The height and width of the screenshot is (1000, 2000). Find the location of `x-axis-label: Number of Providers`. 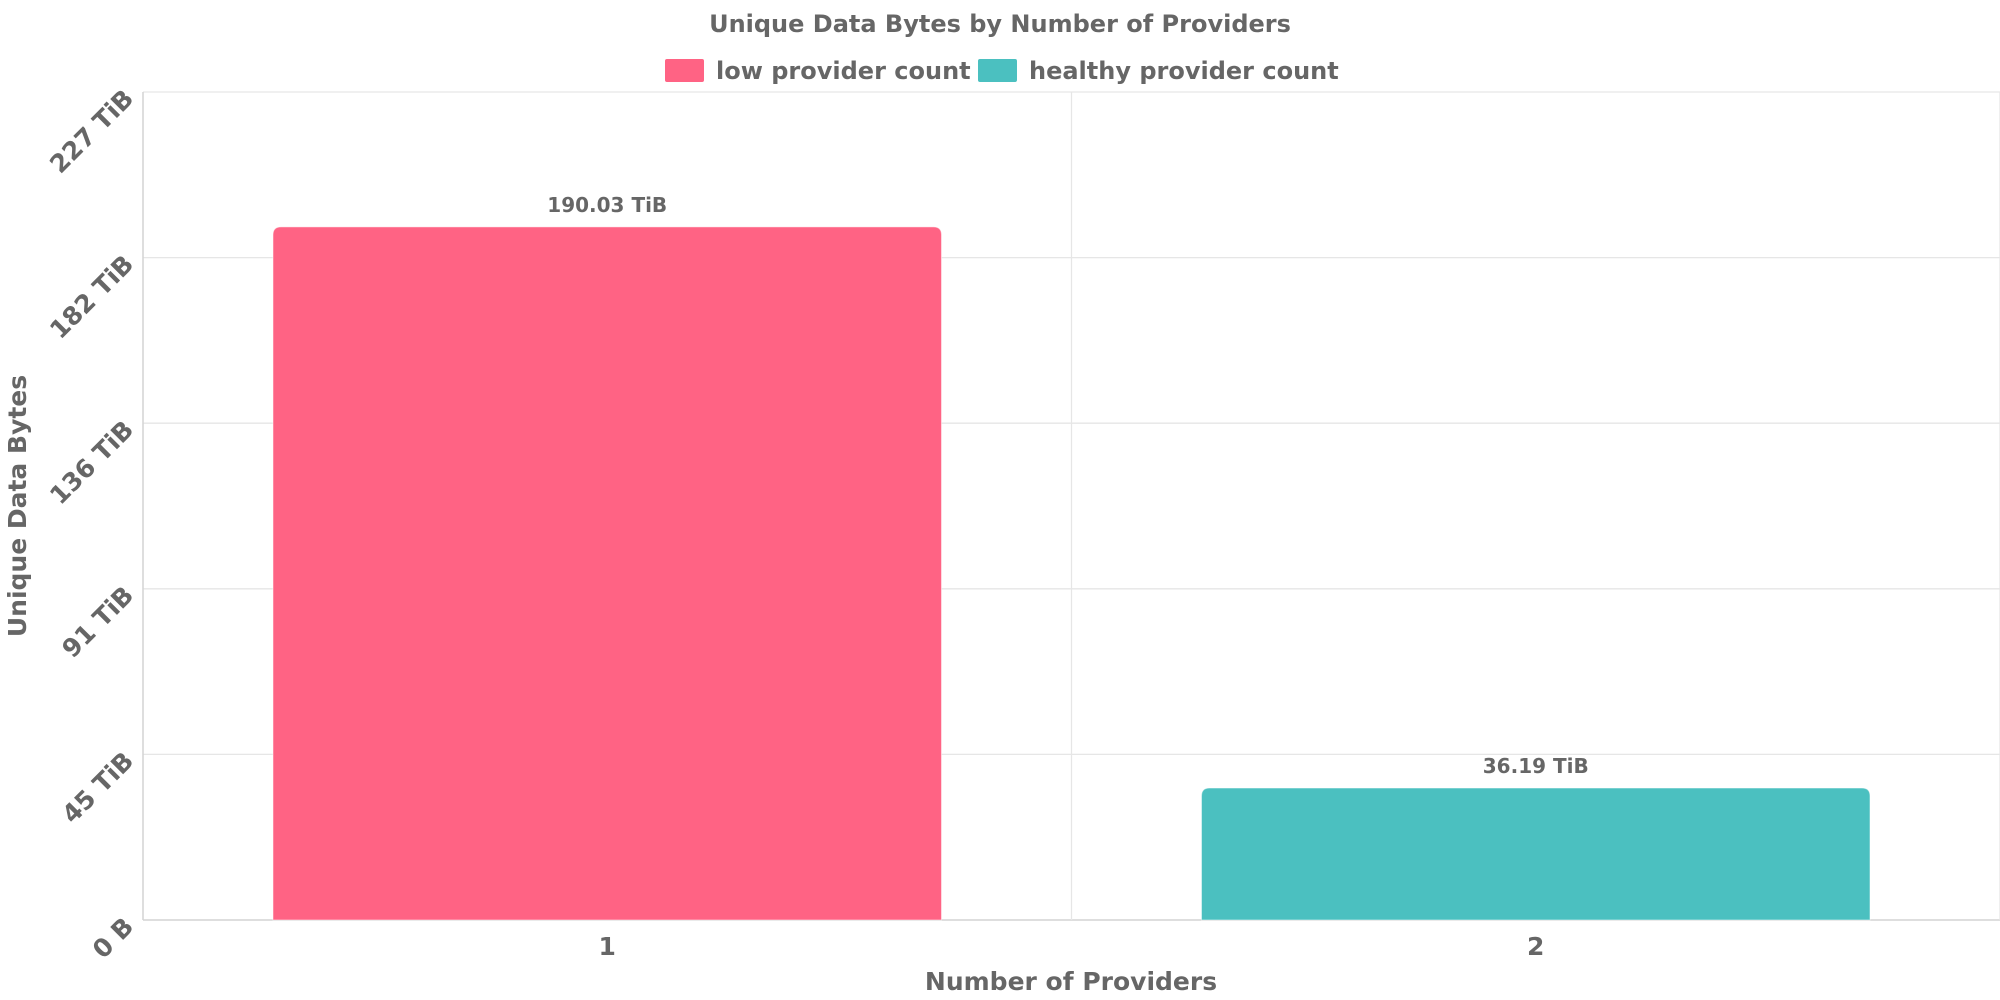

x-axis-label: Number of Providers is located at coordinates (1071, 981).